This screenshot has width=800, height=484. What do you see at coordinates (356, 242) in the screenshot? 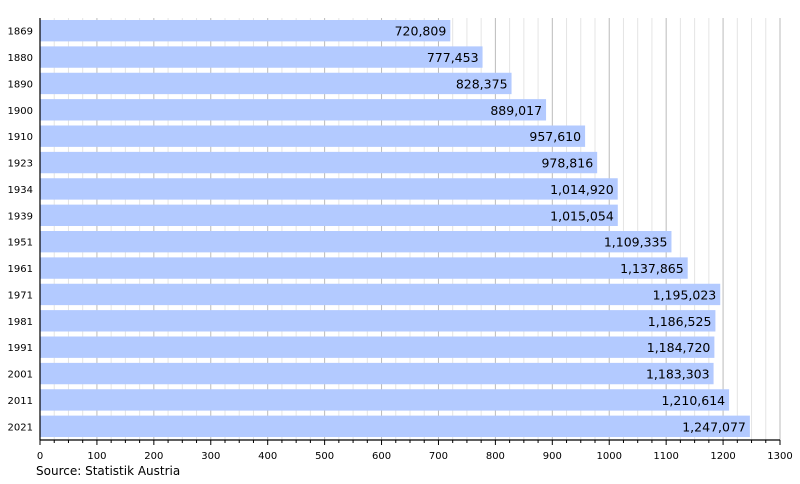
I see `bar-1951` at bounding box center [356, 242].